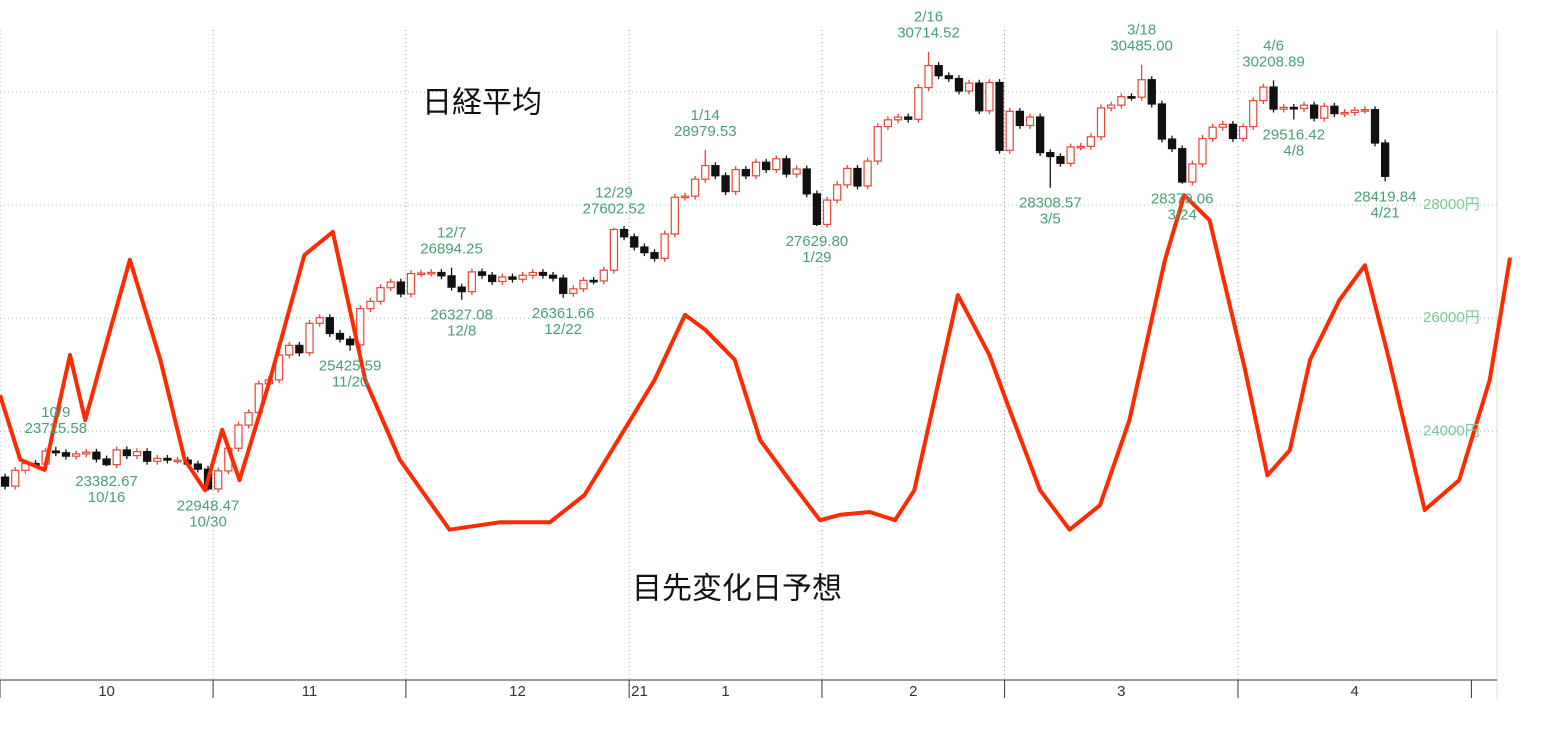  What do you see at coordinates (563, 313) in the screenshot?
I see `annotation-price: 26361.66` at bounding box center [563, 313].